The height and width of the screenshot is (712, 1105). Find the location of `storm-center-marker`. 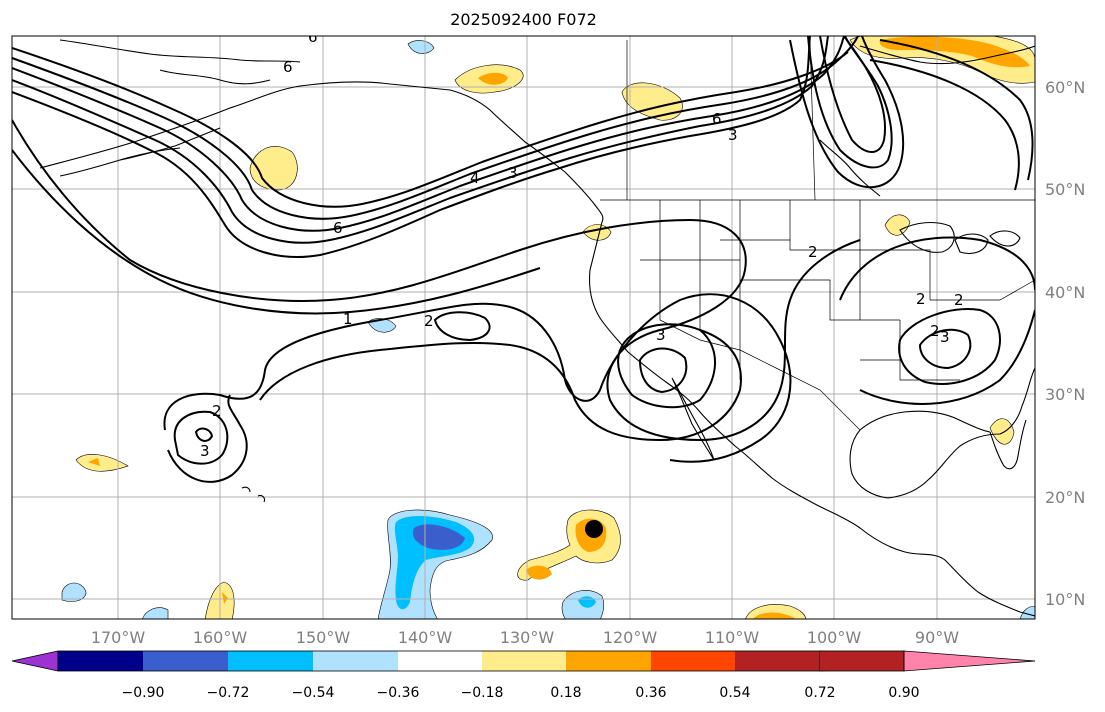

storm-center-marker is located at coordinates (594, 529).